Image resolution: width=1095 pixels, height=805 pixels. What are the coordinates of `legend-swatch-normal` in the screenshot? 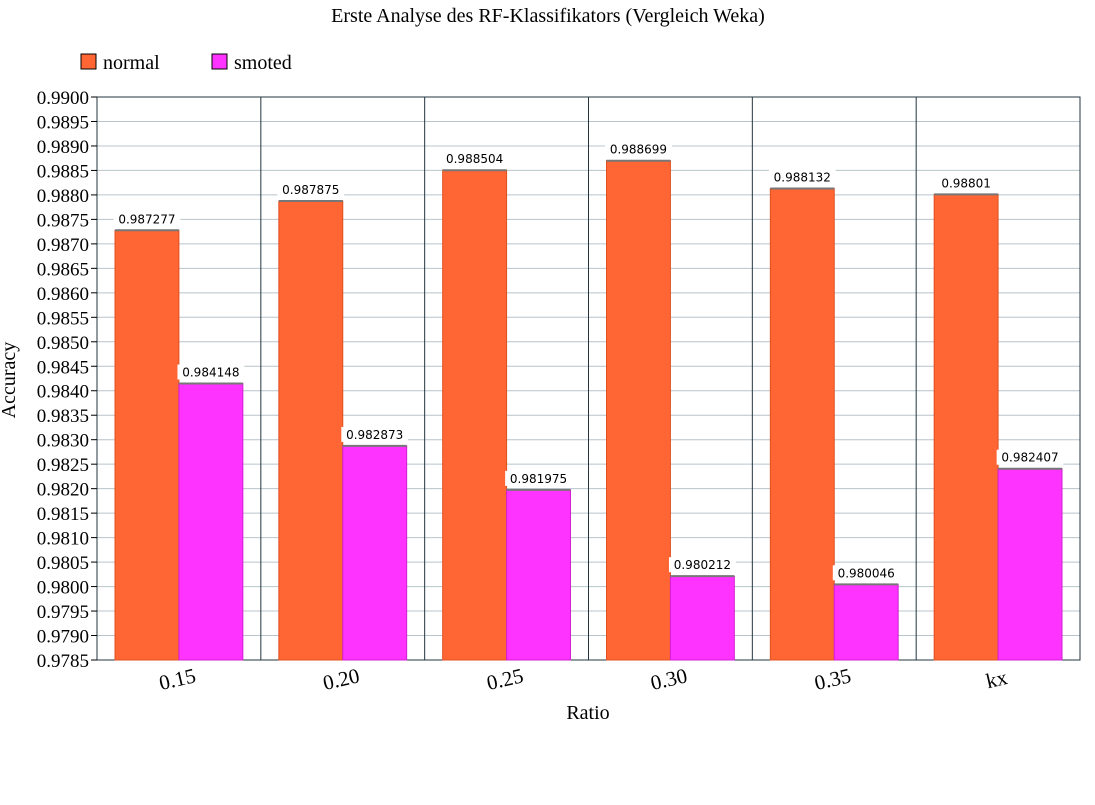 It's located at (88, 61).